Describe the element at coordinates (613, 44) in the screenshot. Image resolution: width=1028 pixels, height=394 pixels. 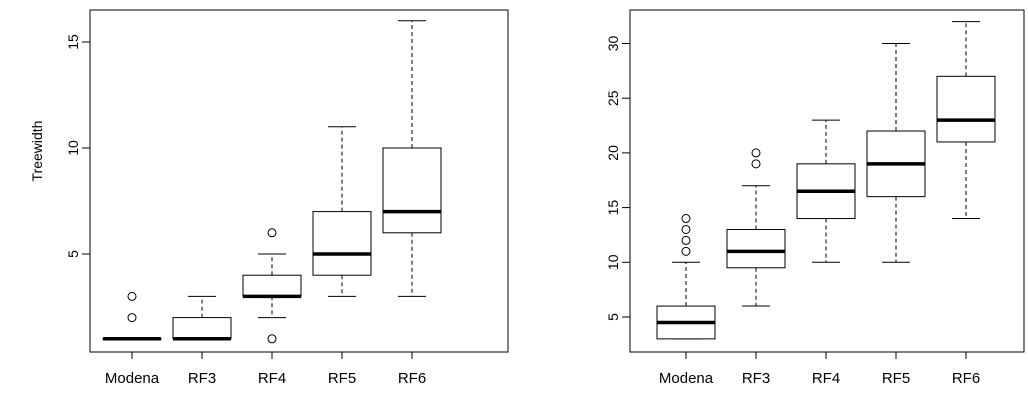
I see `y-tick-label: 30` at that location.